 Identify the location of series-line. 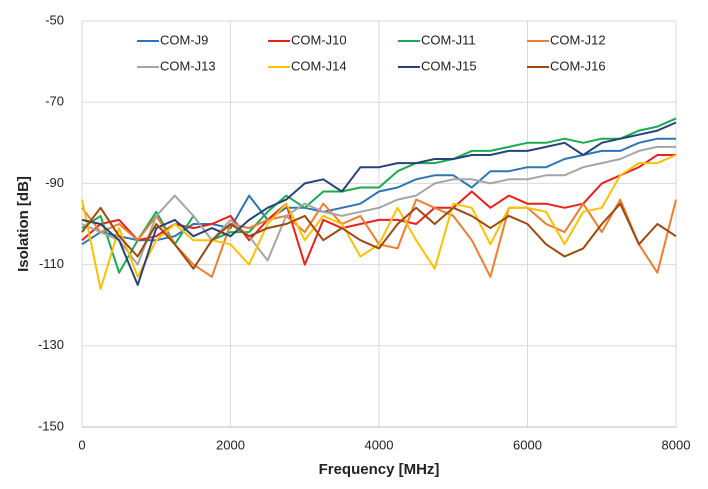
(379, 236).